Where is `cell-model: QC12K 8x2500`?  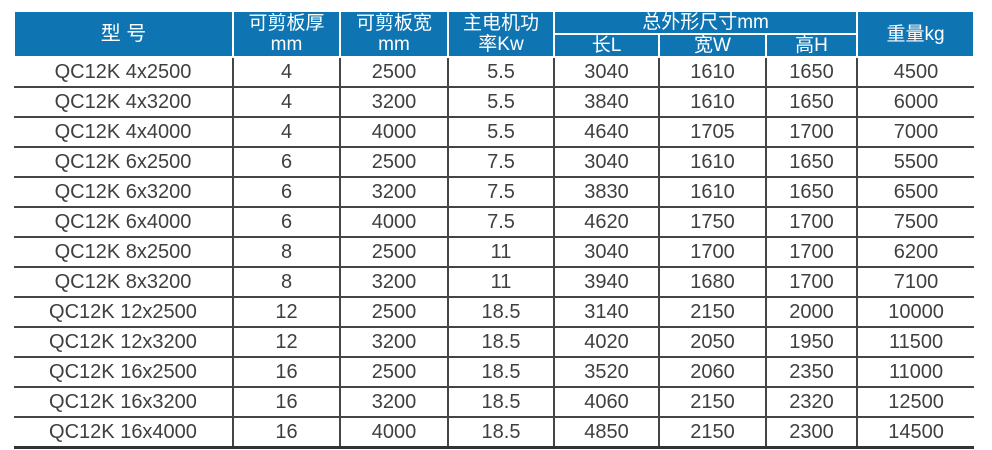
cell-model: QC12K 8x2500 is located at coordinates (123, 252).